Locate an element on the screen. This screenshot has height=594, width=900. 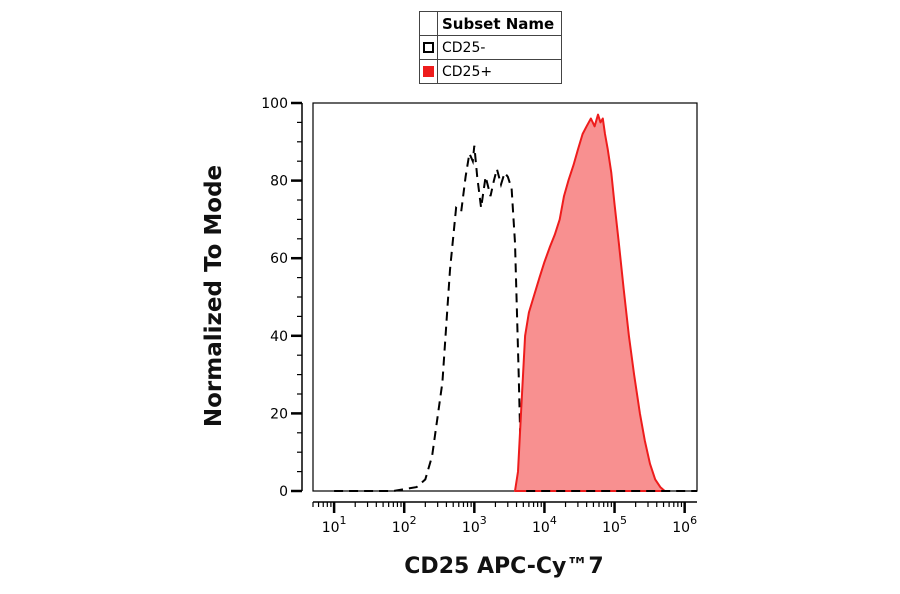
legend-table: Subset Name CD25- CD25+ is located at coordinates (490, 47).